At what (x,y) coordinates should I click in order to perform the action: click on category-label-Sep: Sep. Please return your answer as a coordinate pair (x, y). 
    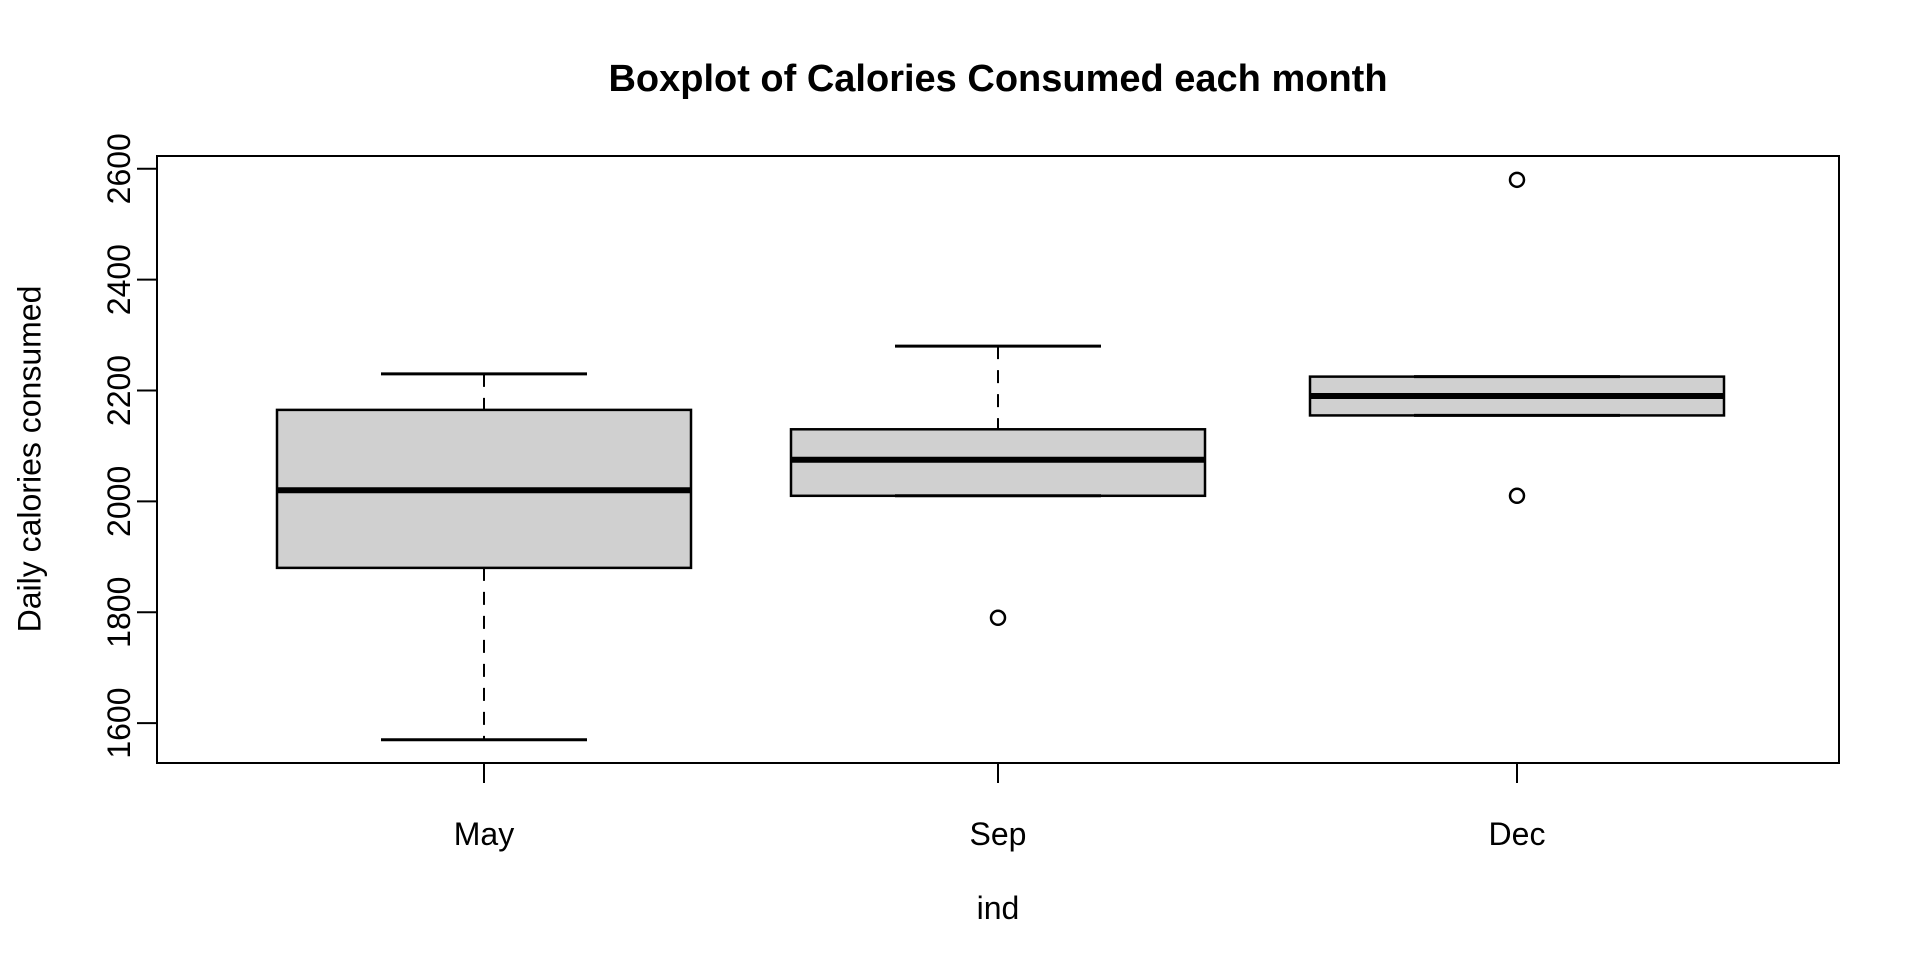
    Looking at the image, I should click on (998, 834).